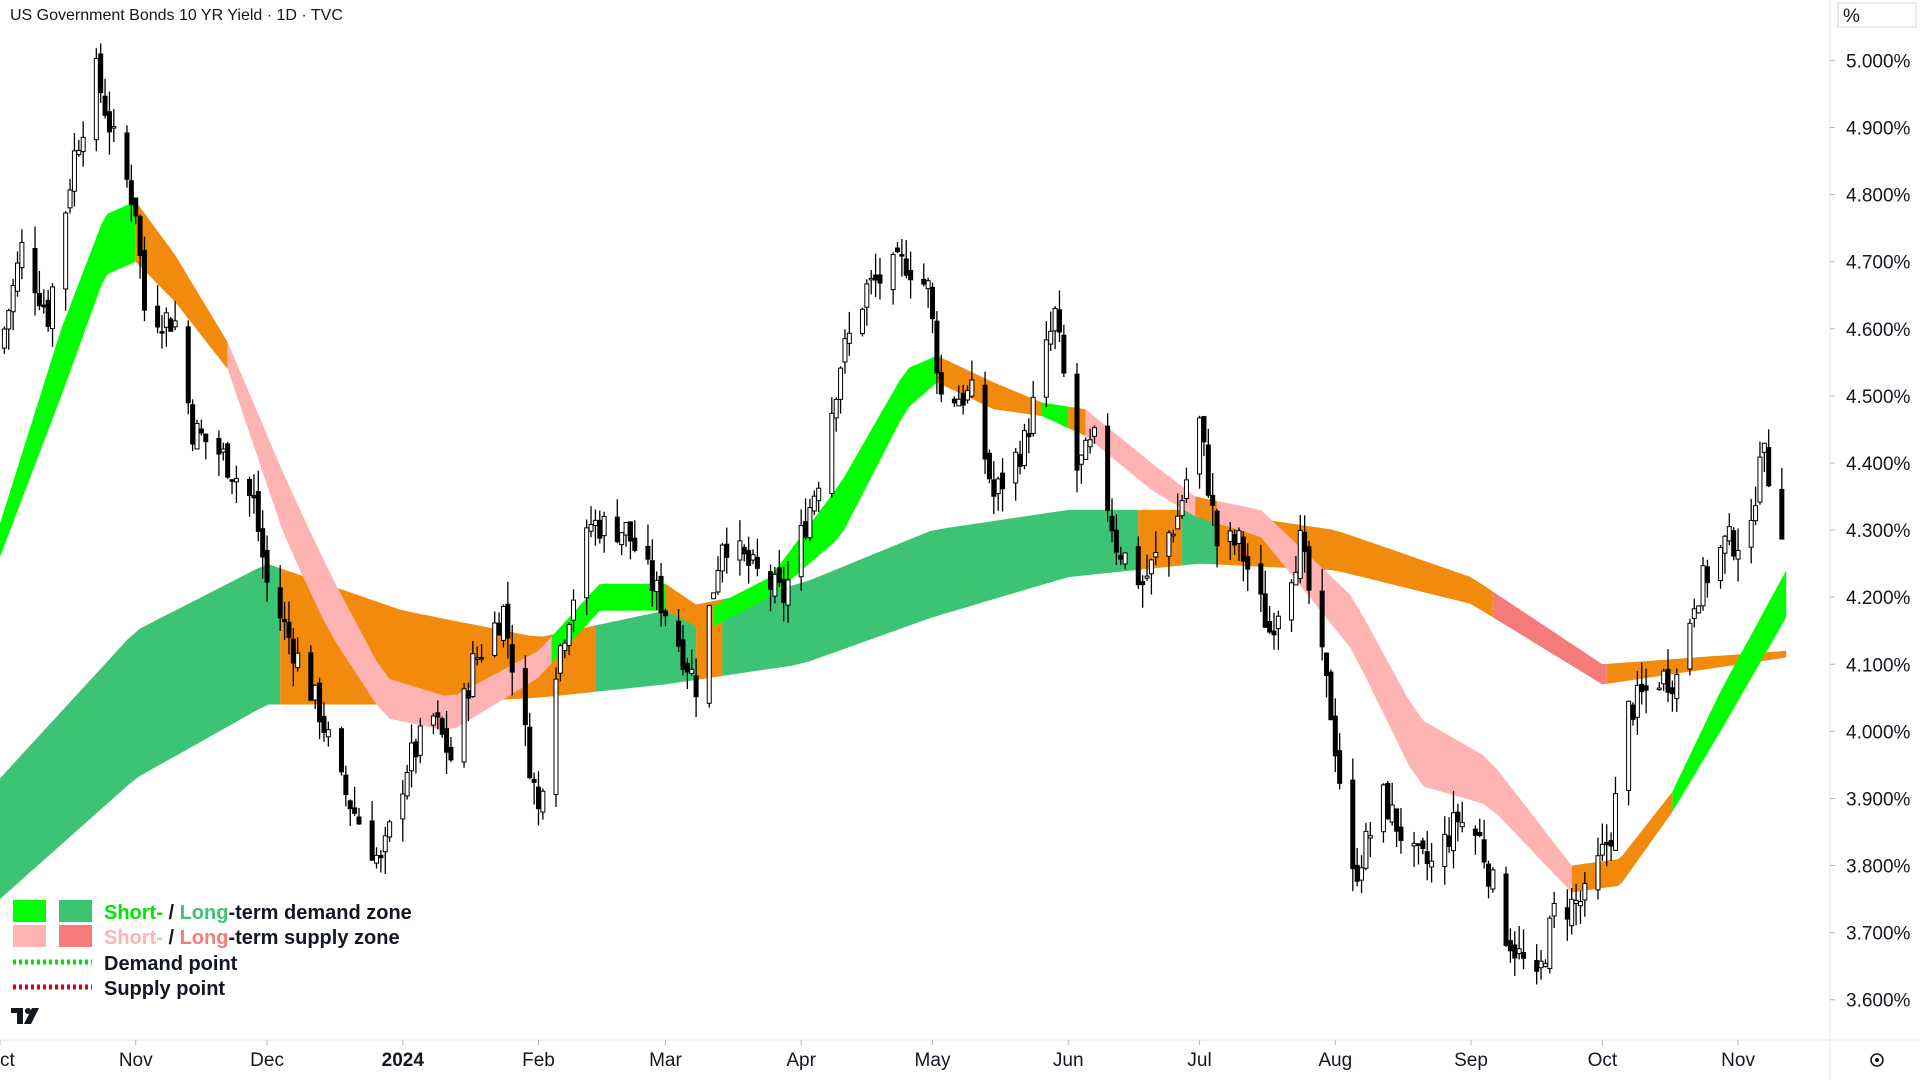 The image size is (1920, 1080). What do you see at coordinates (608, 623) in the screenshot?
I see `short-zone-short-term-demand-segment` at bounding box center [608, 623].